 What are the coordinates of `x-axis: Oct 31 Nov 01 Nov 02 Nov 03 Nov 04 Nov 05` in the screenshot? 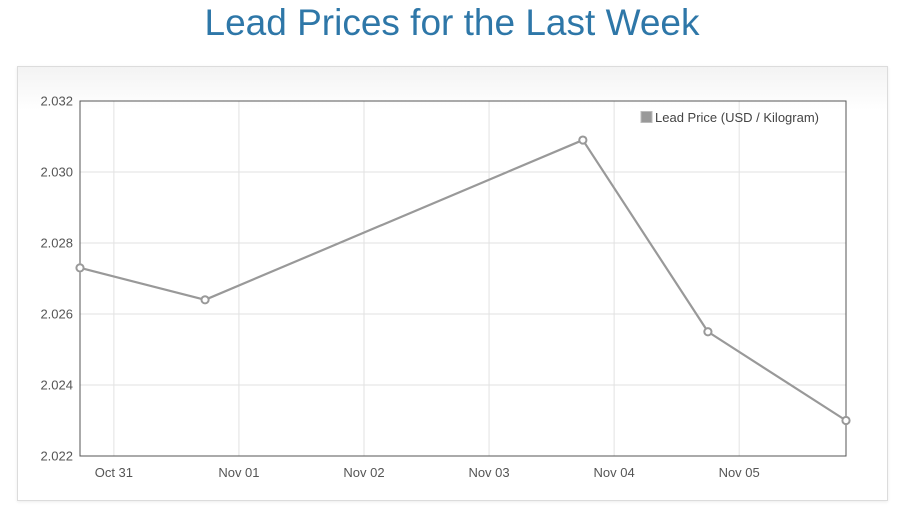 It's located at (427, 472).